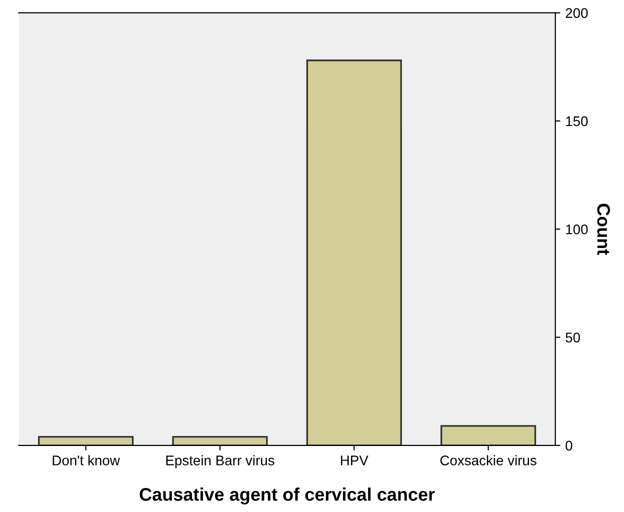 This screenshot has height=512, width=624. I want to click on y-tick-label: 0, so click(569, 445).